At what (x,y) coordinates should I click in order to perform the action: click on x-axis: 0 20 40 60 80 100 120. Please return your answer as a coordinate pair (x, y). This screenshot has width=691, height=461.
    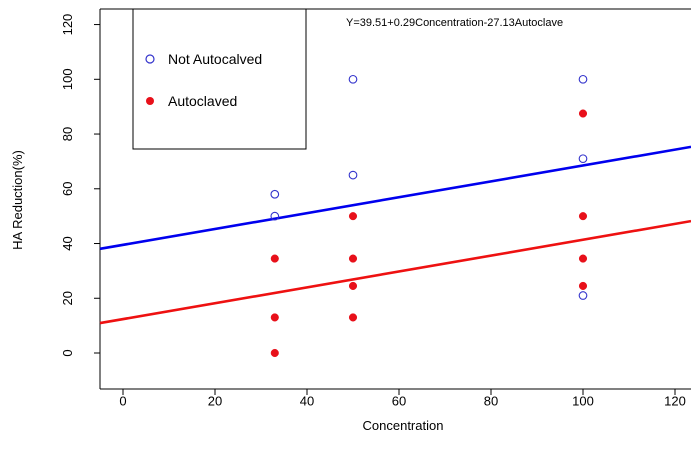
    Looking at the image, I should click on (402, 399).